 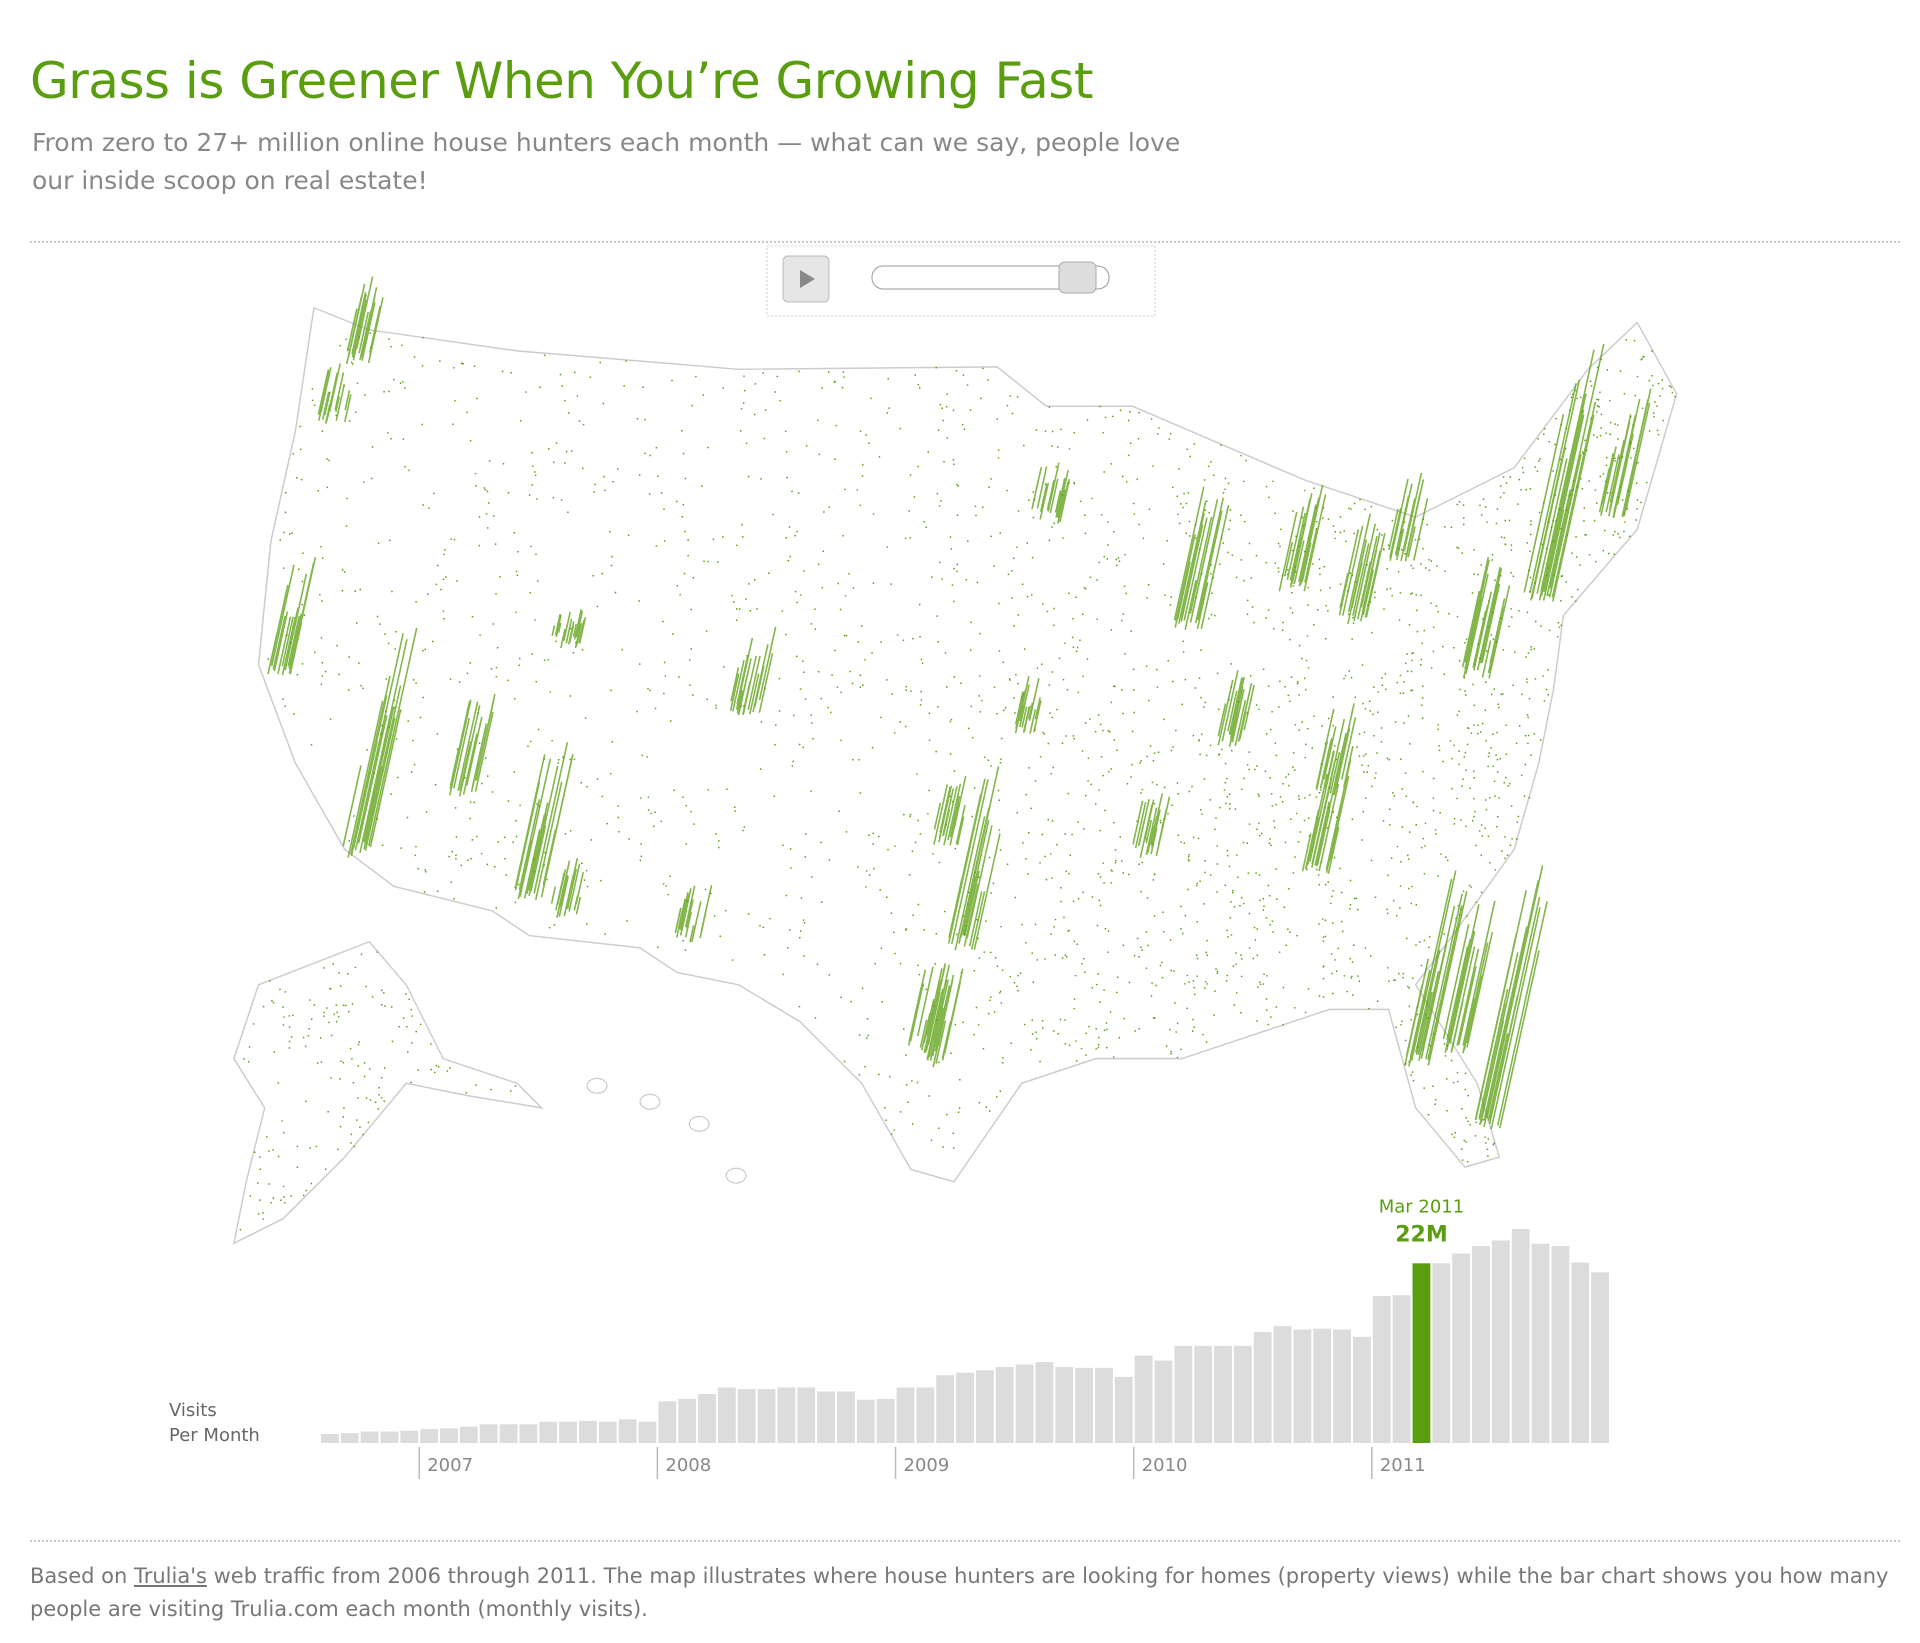 I want to click on play-icon, so click(x=807, y=279).